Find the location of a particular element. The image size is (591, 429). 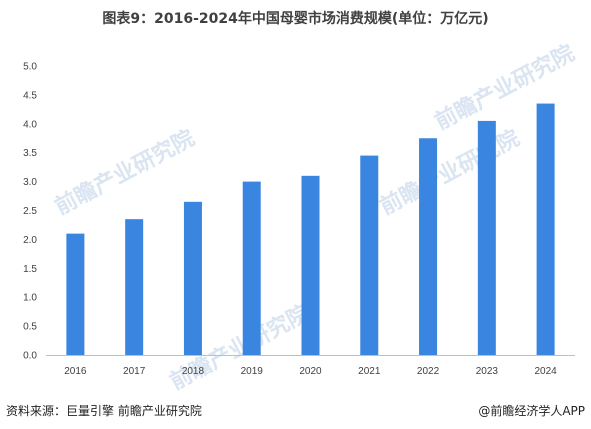

x-tick-label: 2020 is located at coordinates (310, 371).